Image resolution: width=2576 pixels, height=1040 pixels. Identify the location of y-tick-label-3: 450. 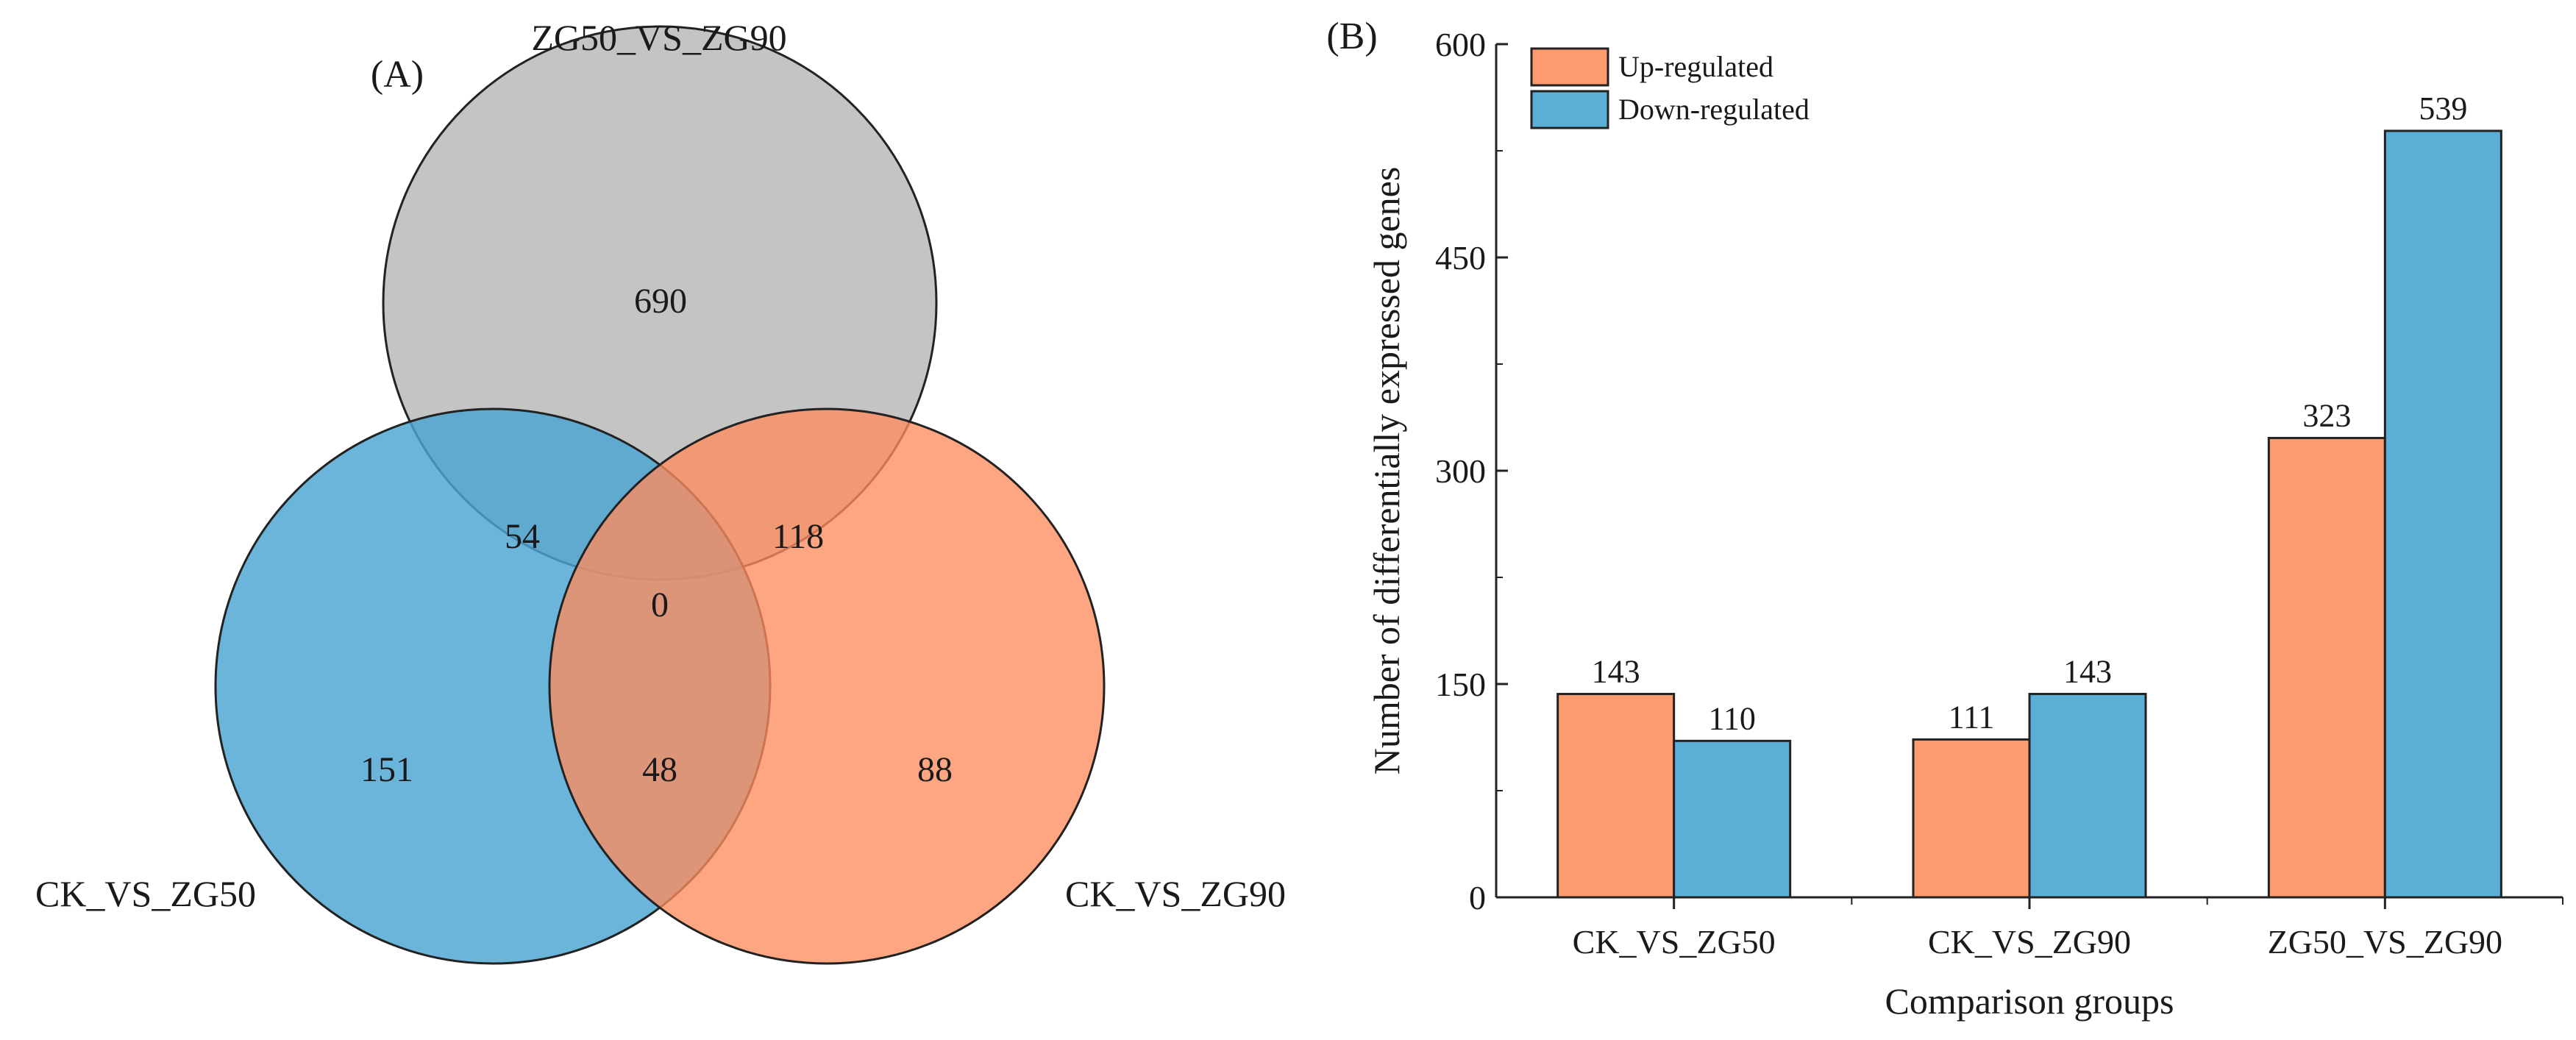
(1460, 258).